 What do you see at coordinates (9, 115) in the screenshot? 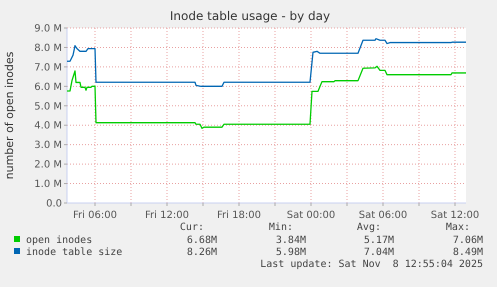
I see `y-axis-title: number of open inodes` at bounding box center [9, 115].